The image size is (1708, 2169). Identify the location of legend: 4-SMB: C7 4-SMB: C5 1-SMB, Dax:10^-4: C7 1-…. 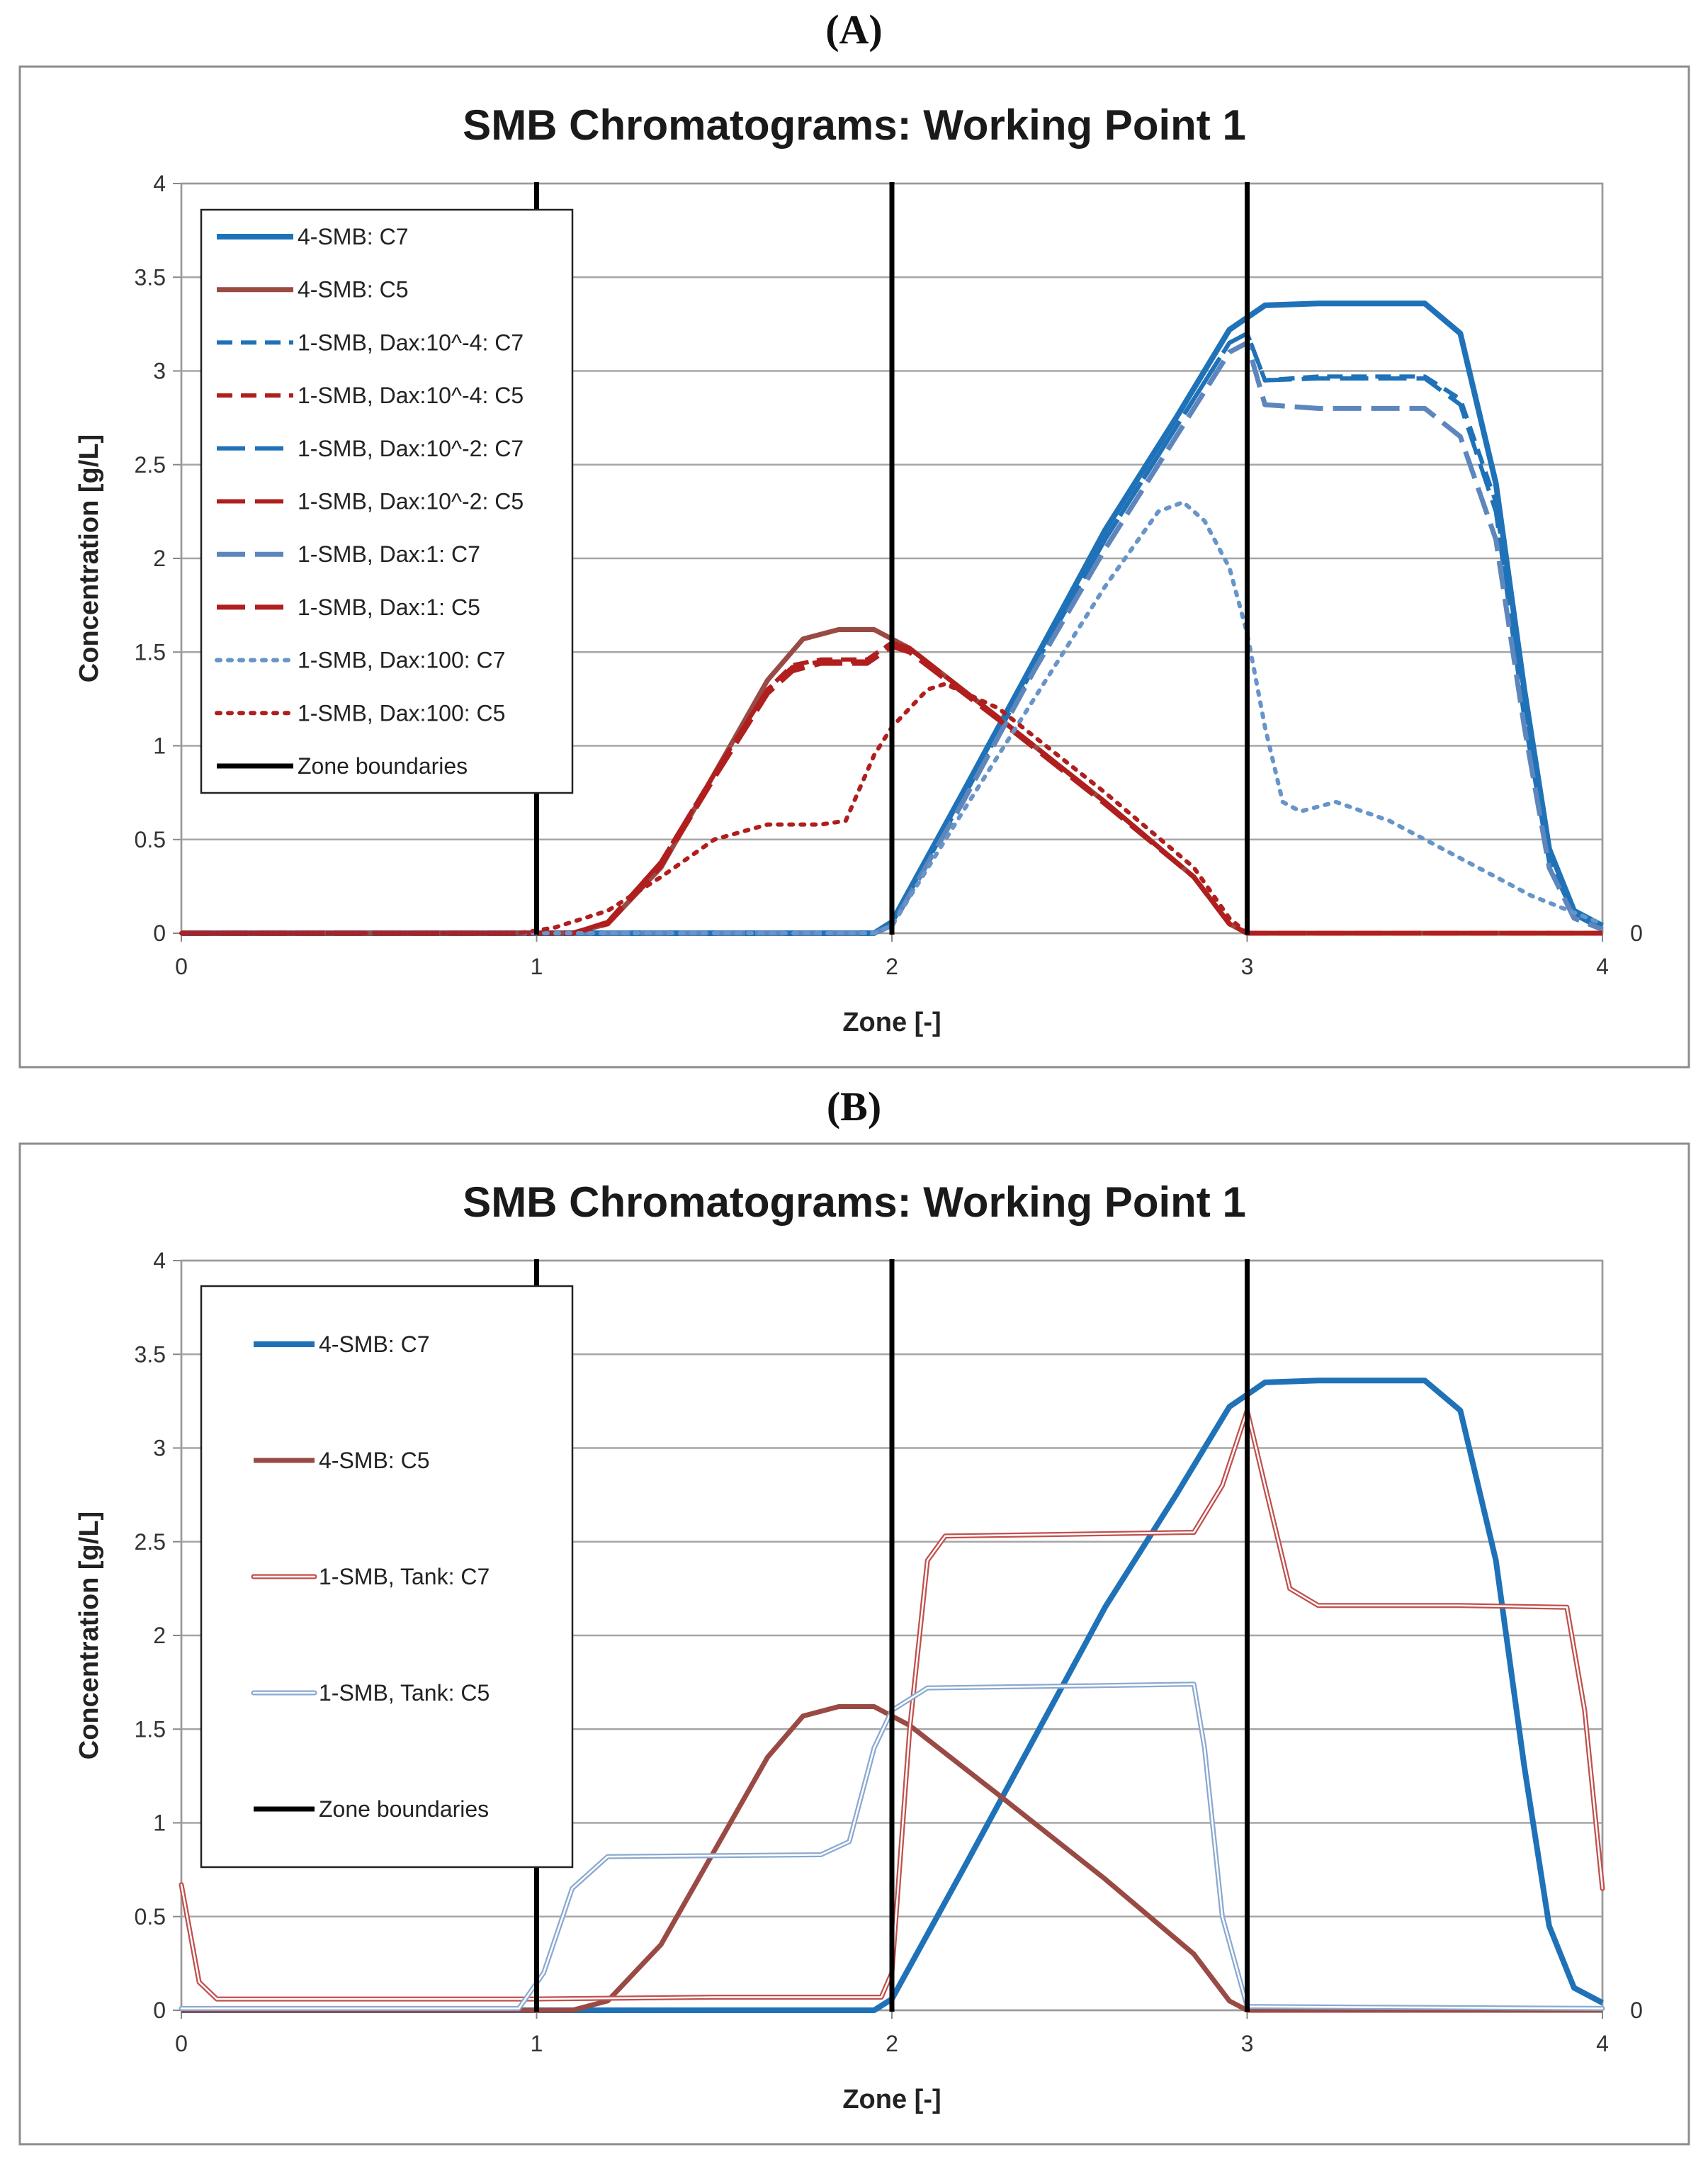
(387, 501).